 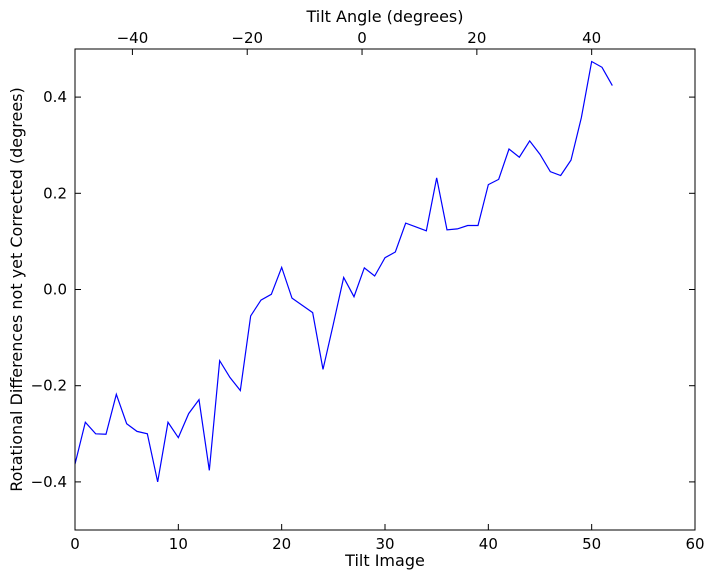 What do you see at coordinates (49, 386) in the screenshot?
I see `y-tick-label: −0.2` at bounding box center [49, 386].